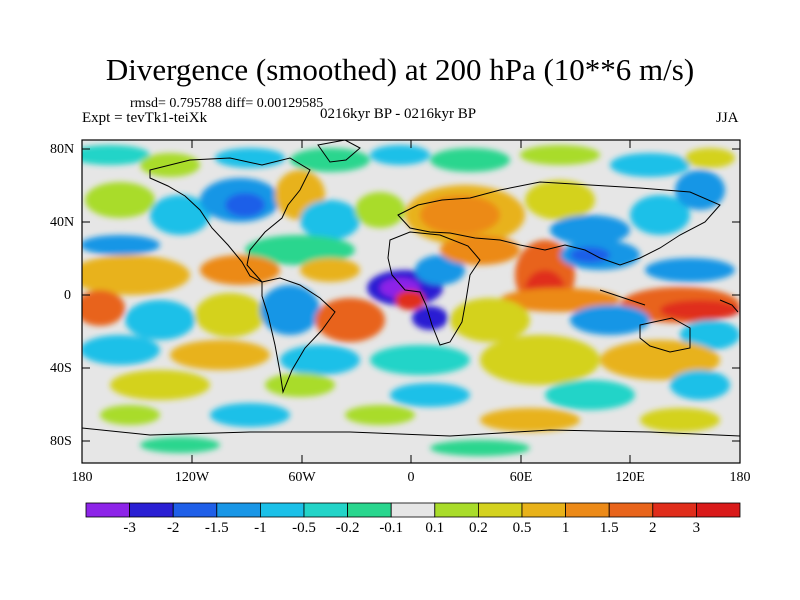 This screenshot has height=600, width=800. Describe the element at coordinates (391, 528) in the screenshot. I see `colorbar-tick: -0.1` at that location.